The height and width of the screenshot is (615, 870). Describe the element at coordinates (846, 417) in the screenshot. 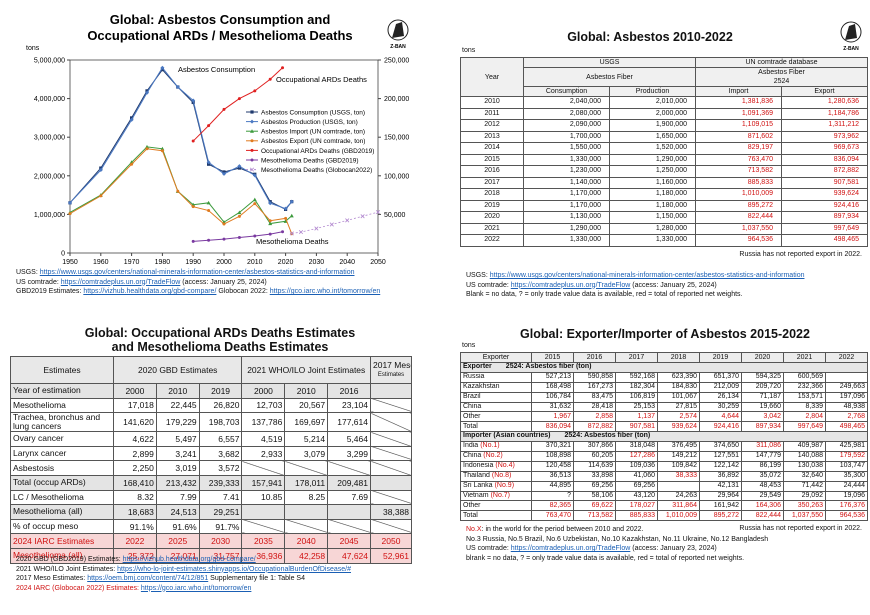

I see `table-cell: 2,768` at that location.